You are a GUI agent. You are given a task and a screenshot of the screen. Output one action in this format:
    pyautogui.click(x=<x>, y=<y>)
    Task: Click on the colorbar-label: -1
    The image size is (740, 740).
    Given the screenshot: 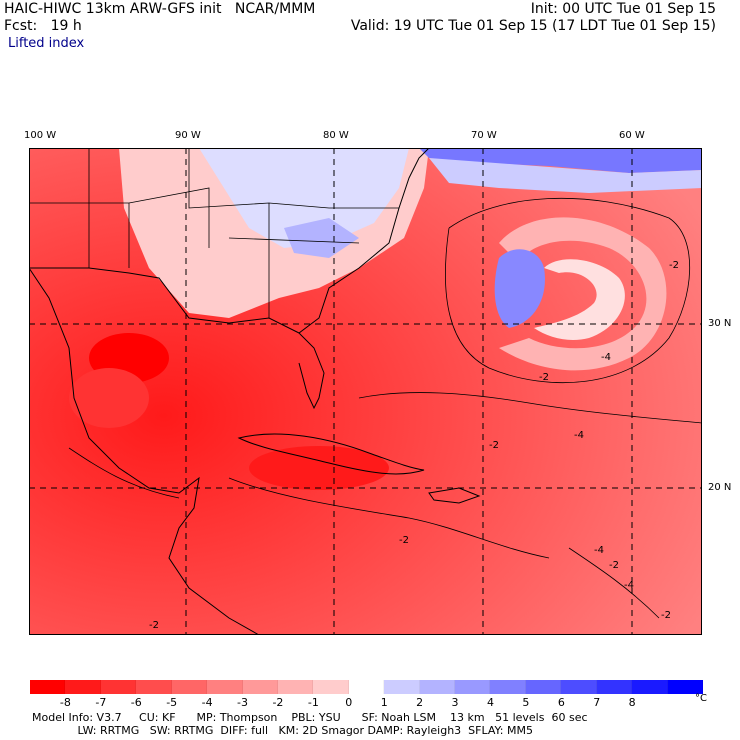 What is the action you would take?
    pyautogui.click(x=313, y=702)
    